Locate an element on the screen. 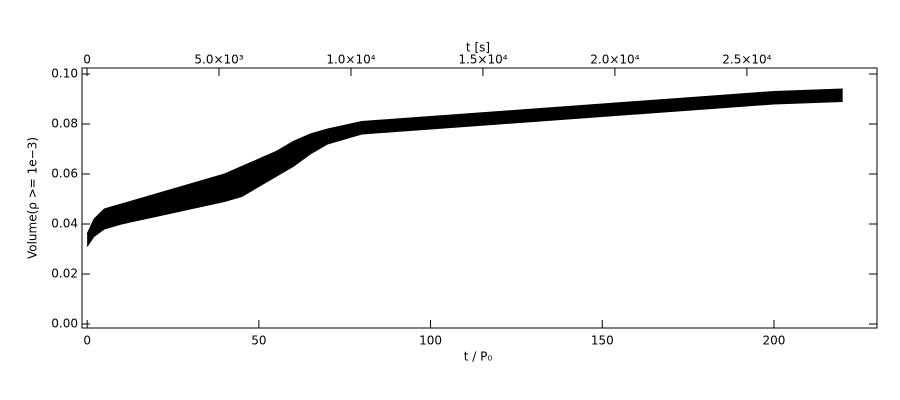 Image resolution: width=900 pixels, height=400 pixels. top-axis-title: t [s] is located at coordinates (478, 48).